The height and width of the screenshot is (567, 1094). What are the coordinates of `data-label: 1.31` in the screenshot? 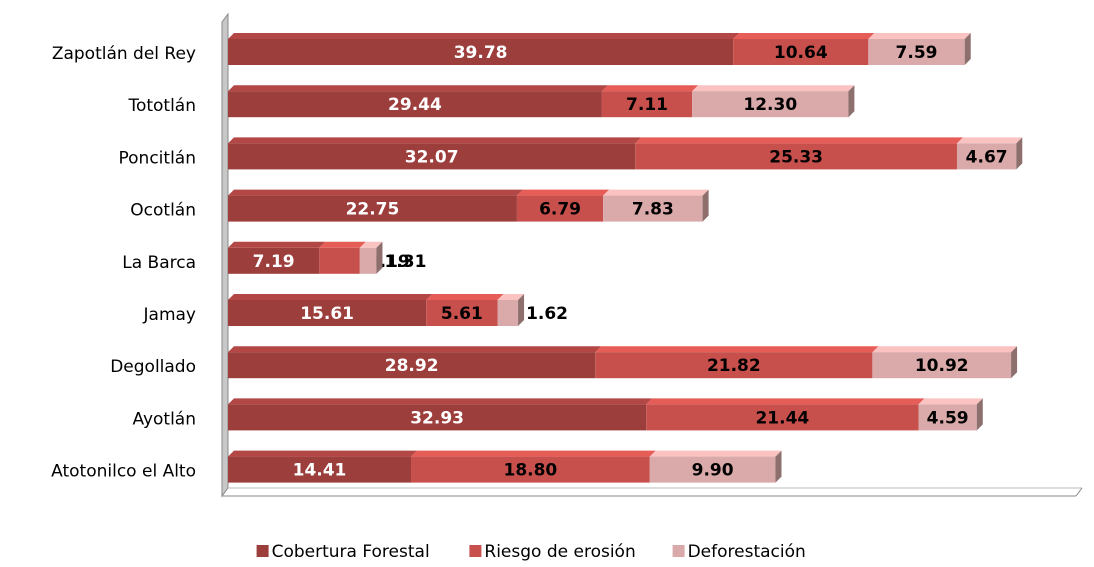 It's located at (405, 262).